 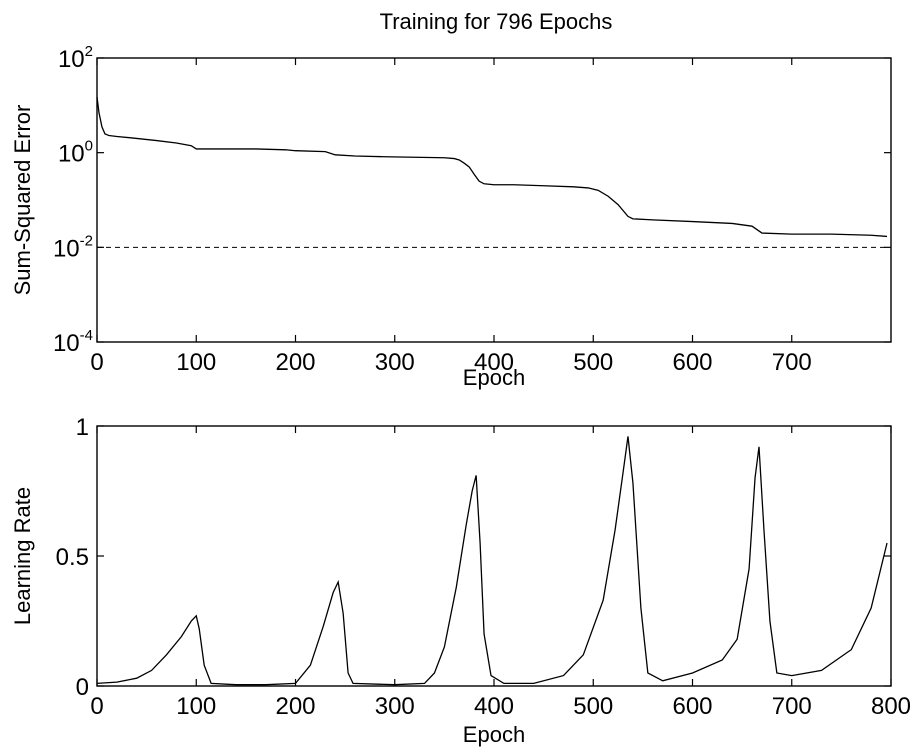 I want to click on y-tick-label: 0.5, so click(x=72, y=557).